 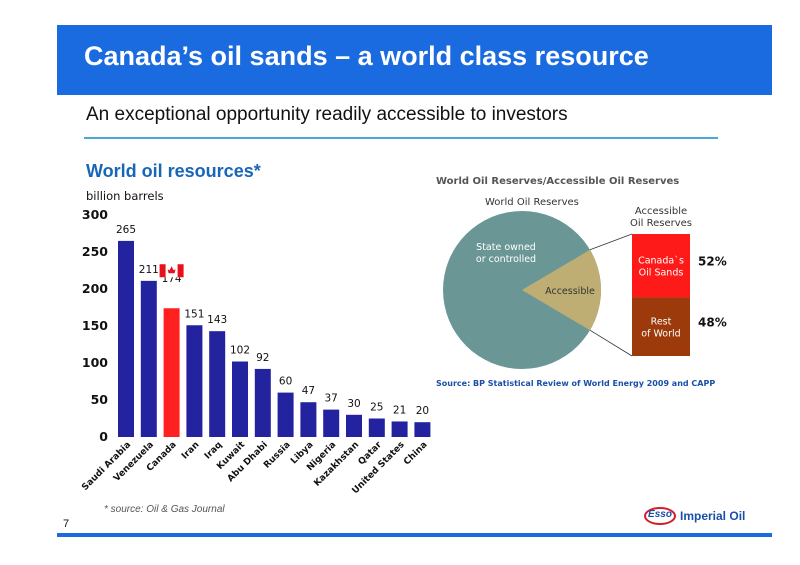 What do you see at coordinates (171, 372) in the screenshot?
I see `bar-canada` at bounding box center [171, 372].